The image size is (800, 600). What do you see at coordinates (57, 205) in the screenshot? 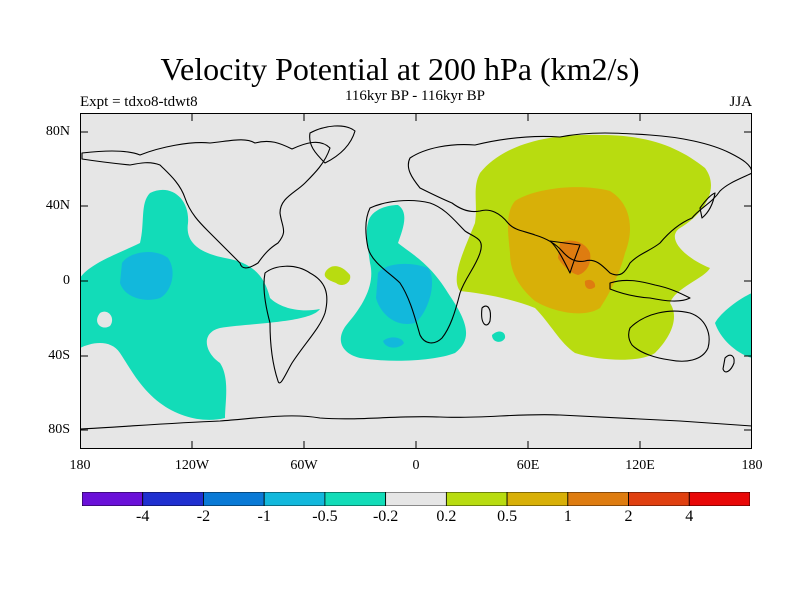
I see `lat-label-40n: 40N` at bounding box center [57, 205].